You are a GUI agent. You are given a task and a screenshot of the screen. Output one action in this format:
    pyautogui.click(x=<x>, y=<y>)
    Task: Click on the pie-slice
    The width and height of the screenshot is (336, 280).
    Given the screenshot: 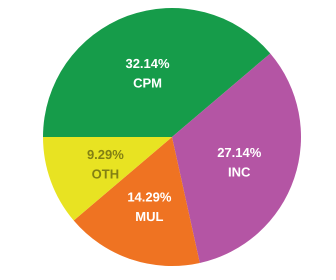 What is the action you would take?
    pyautogui.click(x=107, y=179)
    